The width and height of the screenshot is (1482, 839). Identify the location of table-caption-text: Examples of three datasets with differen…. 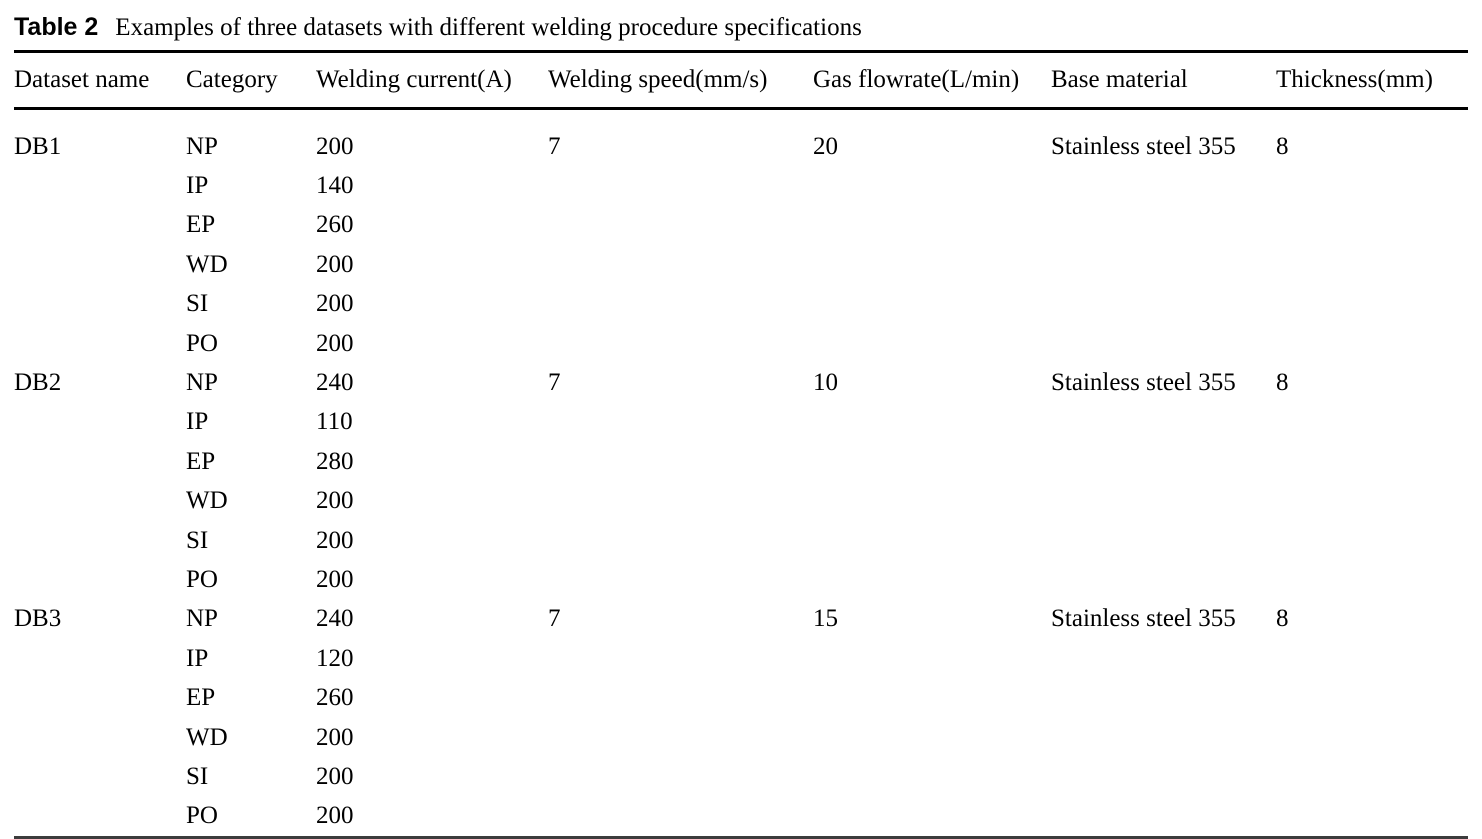
(488, 27).